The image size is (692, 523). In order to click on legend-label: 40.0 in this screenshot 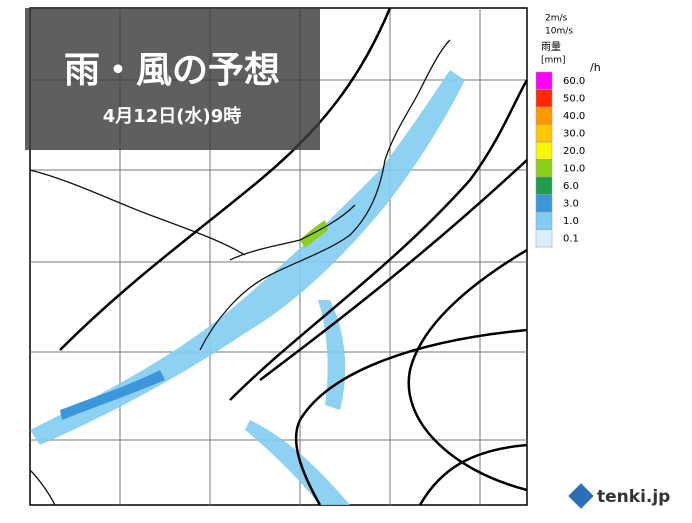, I will do `click(574, 116)`.